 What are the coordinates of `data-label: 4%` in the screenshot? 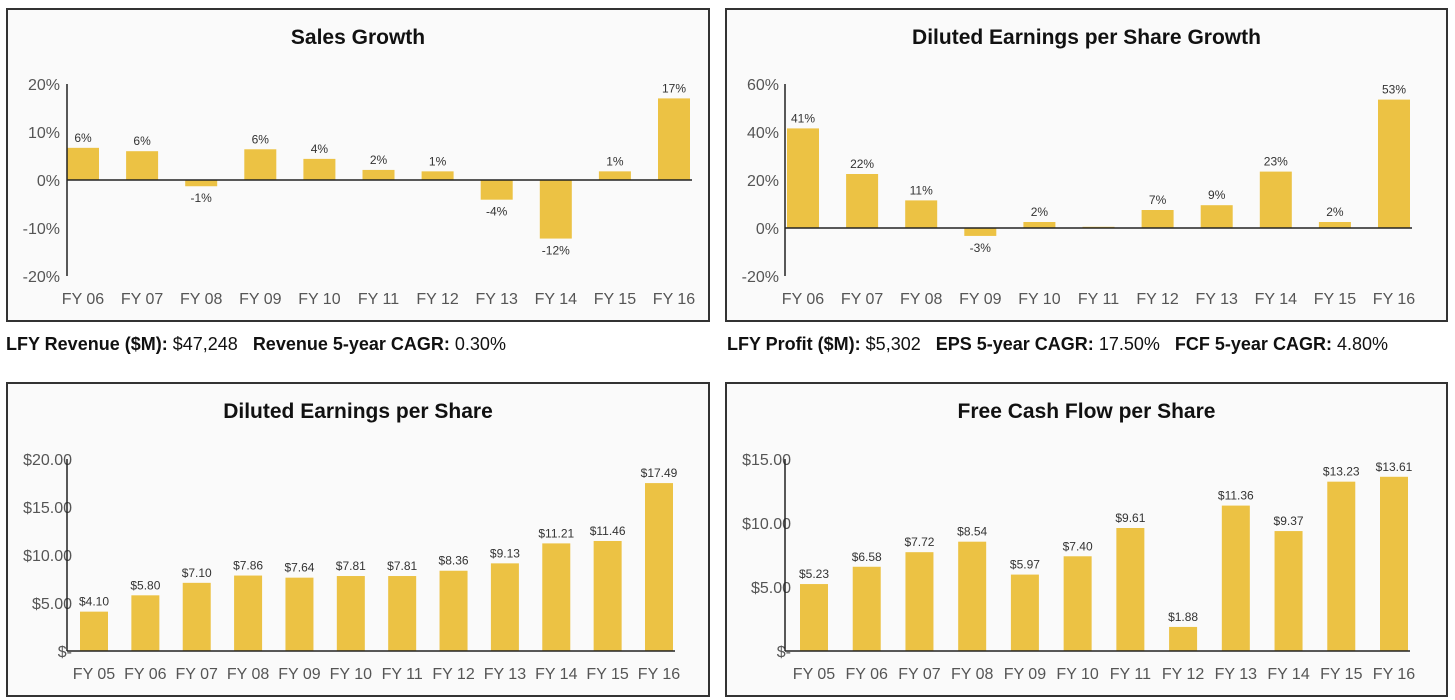 It's located at (320, 149).